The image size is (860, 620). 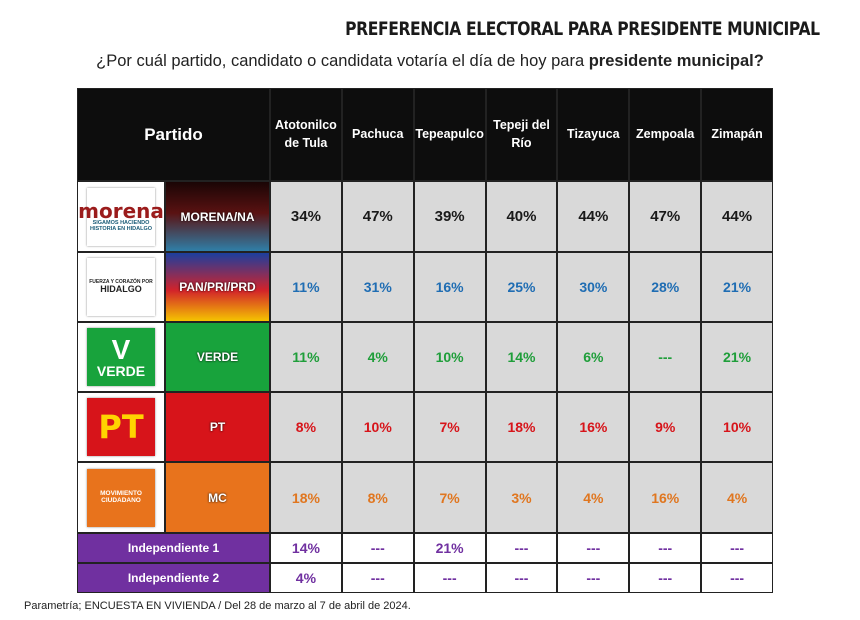 I want to click on logo-text: HIDALGO, so click(x=121, y=289).